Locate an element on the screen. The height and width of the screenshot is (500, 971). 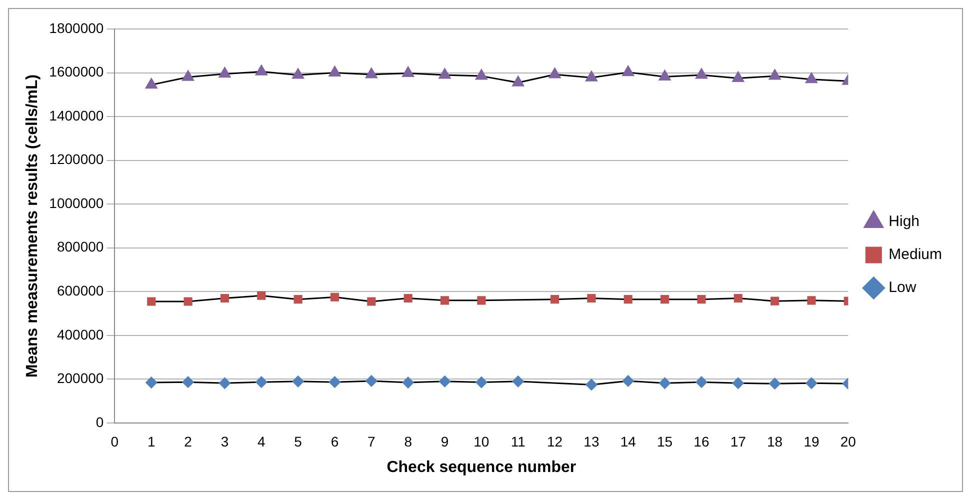
x-tick-label: 5 is located at coordinates (298, 441).